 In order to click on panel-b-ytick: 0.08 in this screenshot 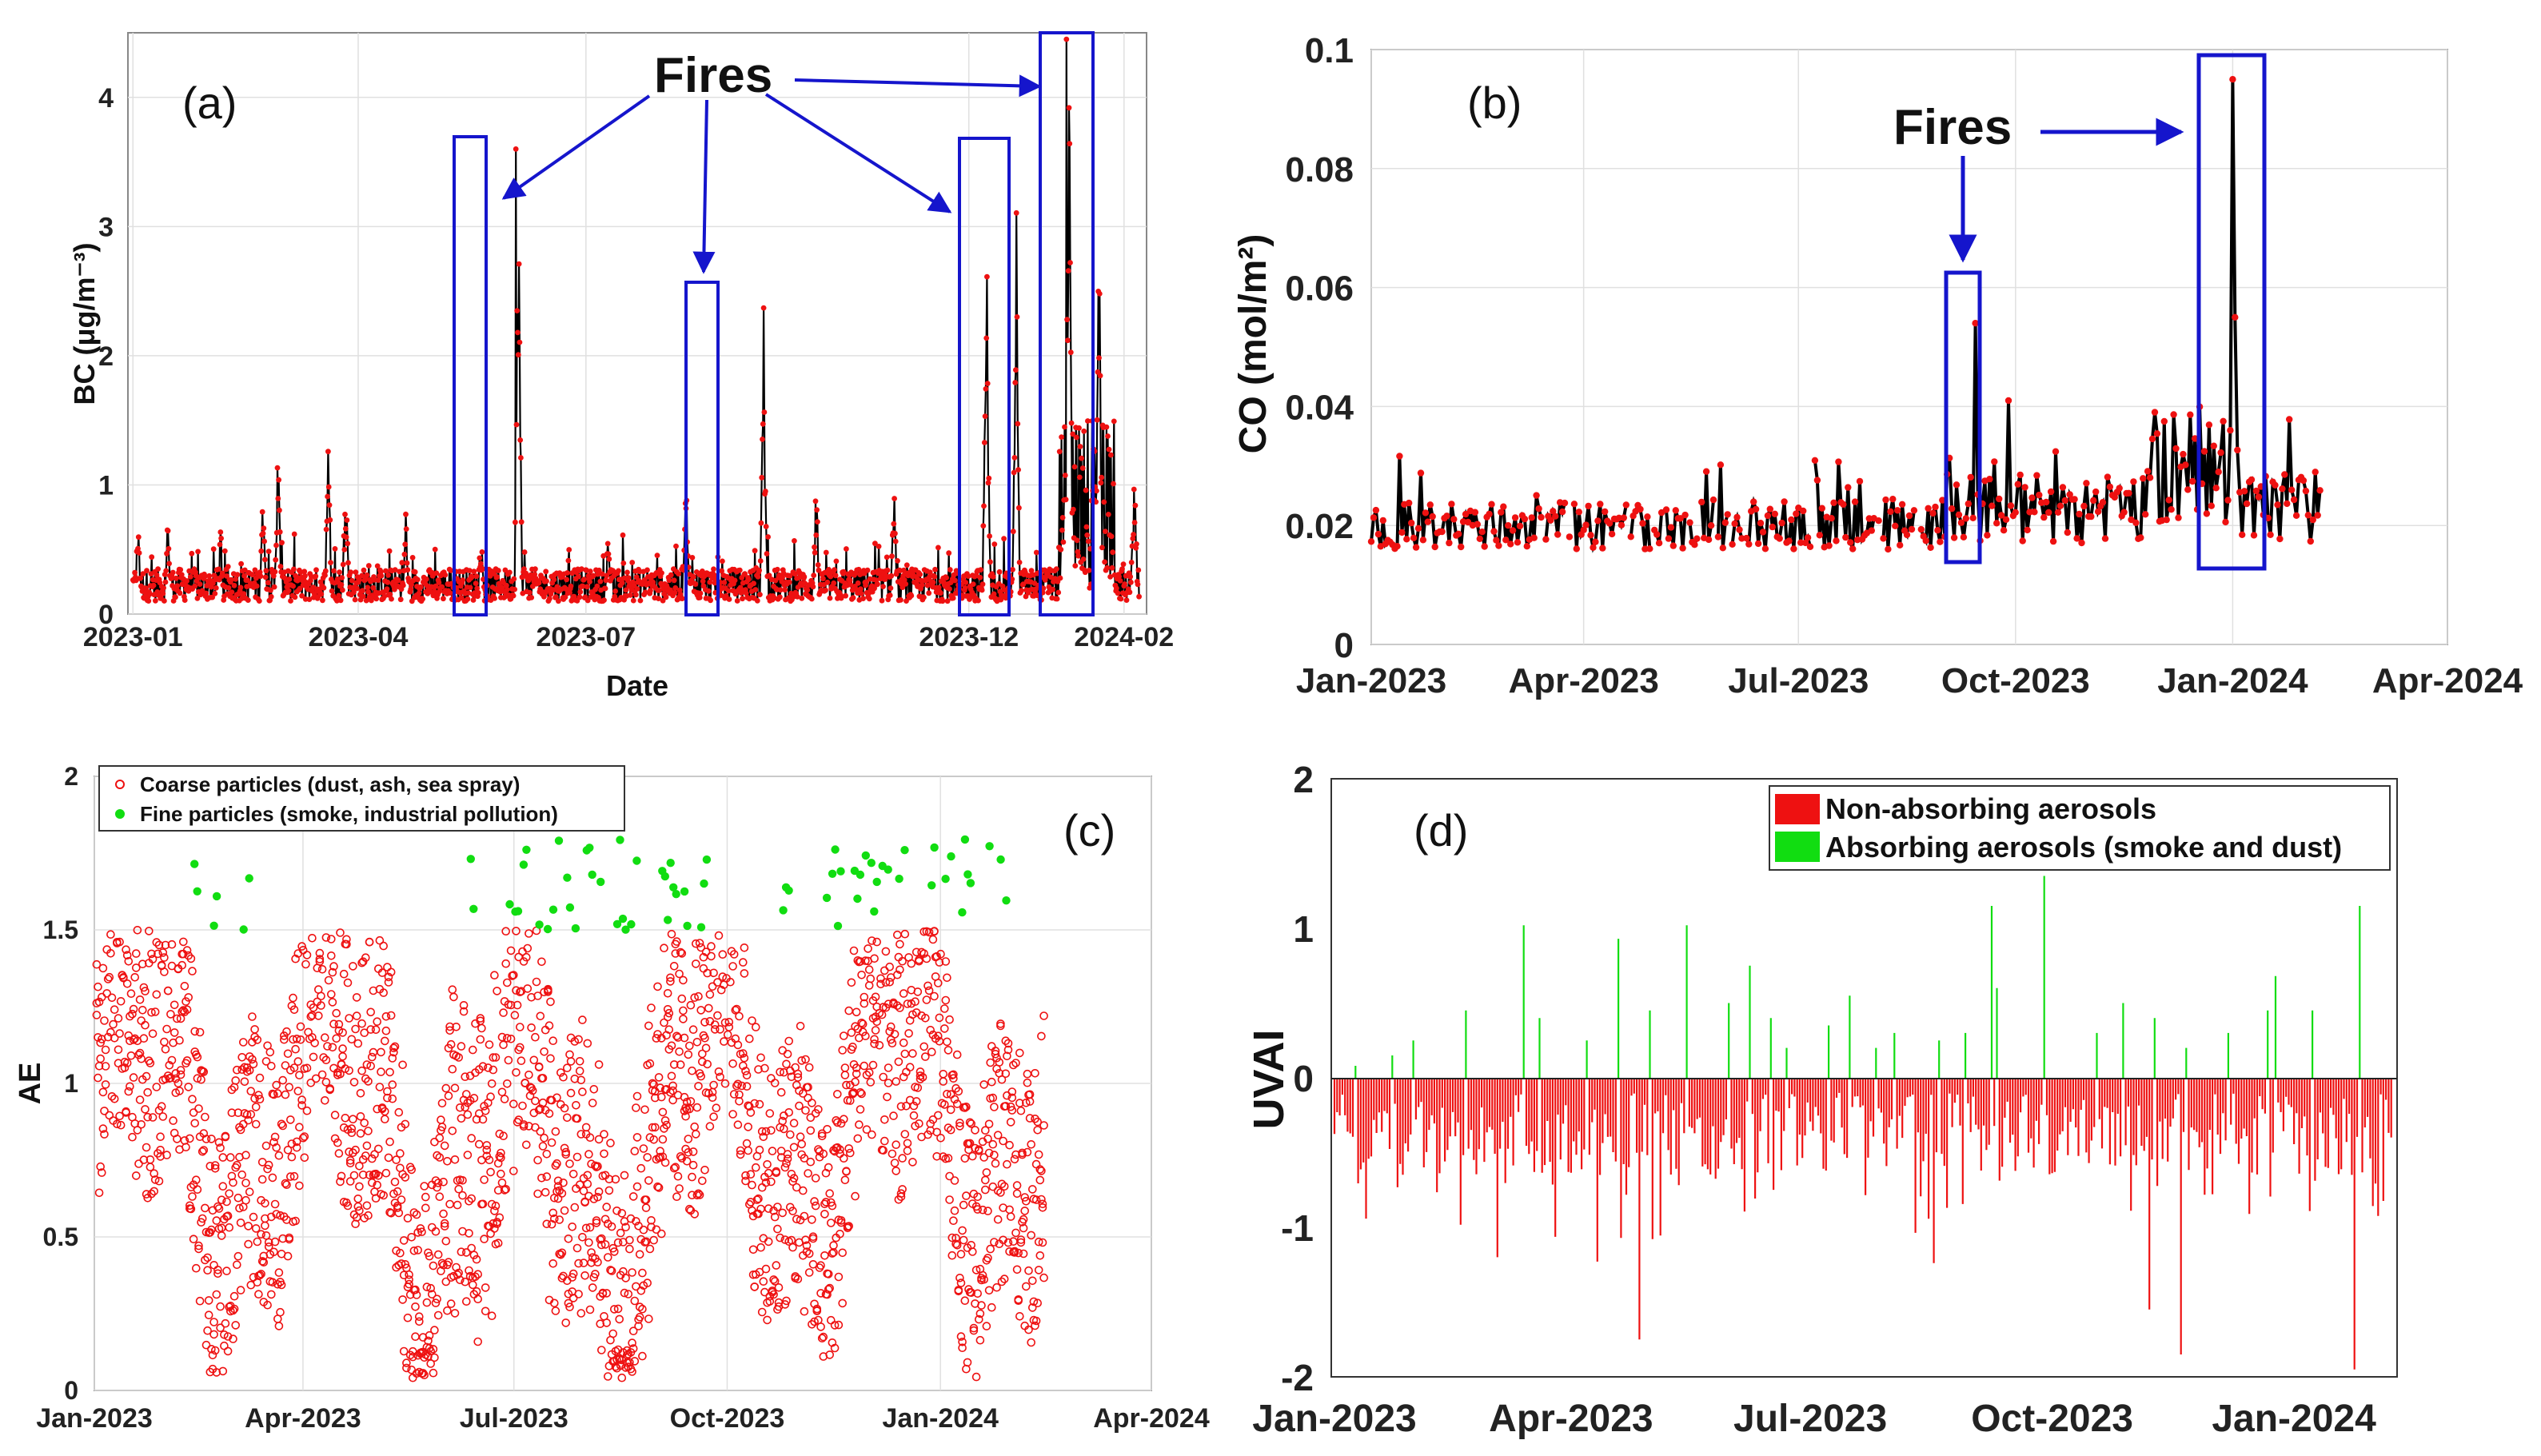, I will do `click(1319, 169)`.